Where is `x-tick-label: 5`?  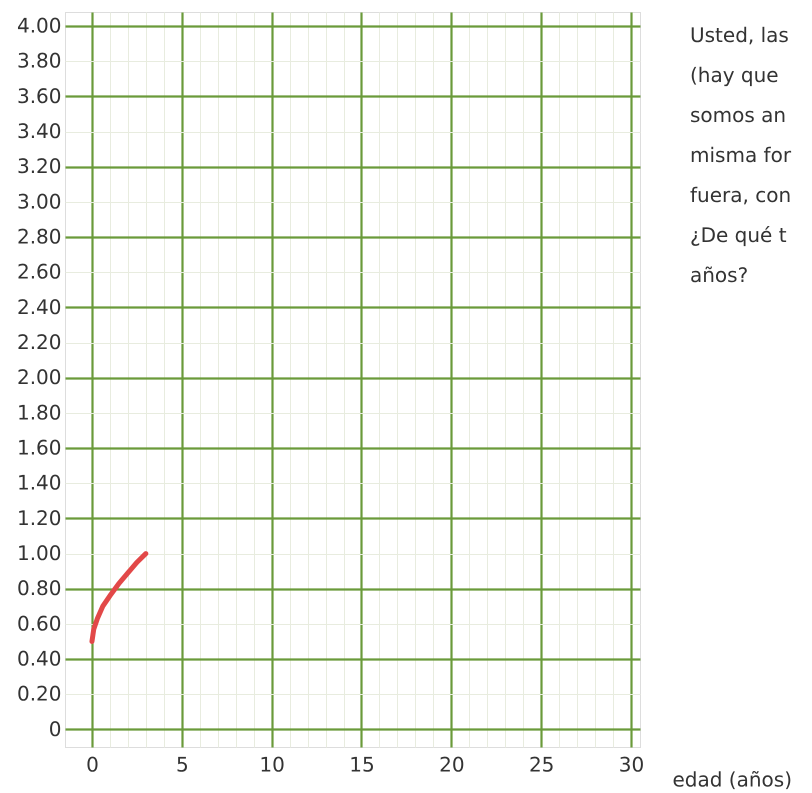 x-tick-label: 5 is located at coordinates (182, 764).